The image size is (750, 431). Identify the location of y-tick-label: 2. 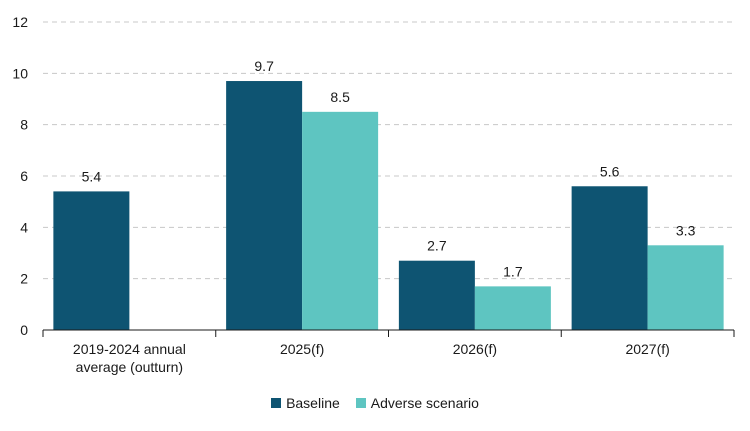
(24, 279).